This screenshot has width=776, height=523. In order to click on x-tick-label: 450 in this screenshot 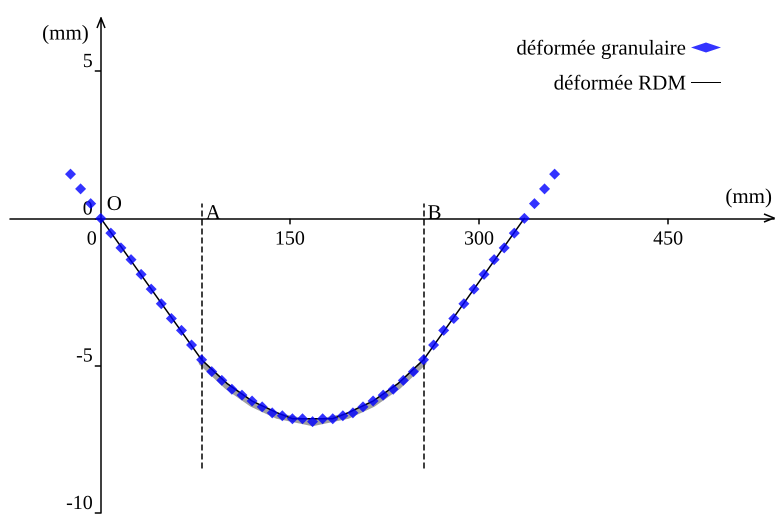, I will do `click(668, 238)`.